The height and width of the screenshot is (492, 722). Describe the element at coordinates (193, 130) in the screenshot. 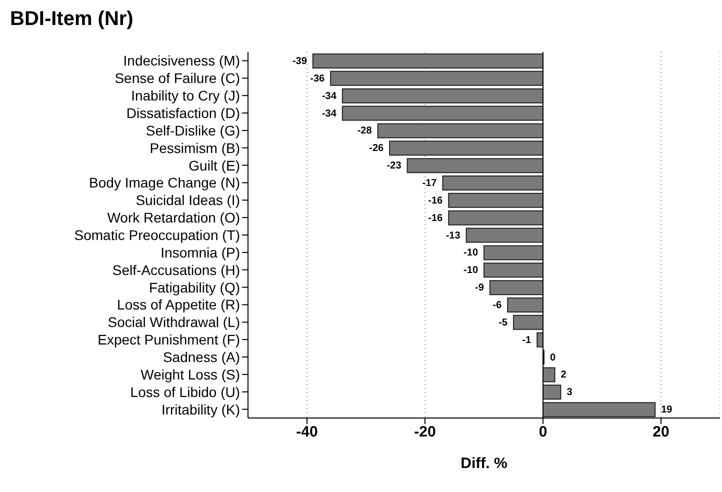

I see `y-tick-label: Self-Dislike (G)` at that location.